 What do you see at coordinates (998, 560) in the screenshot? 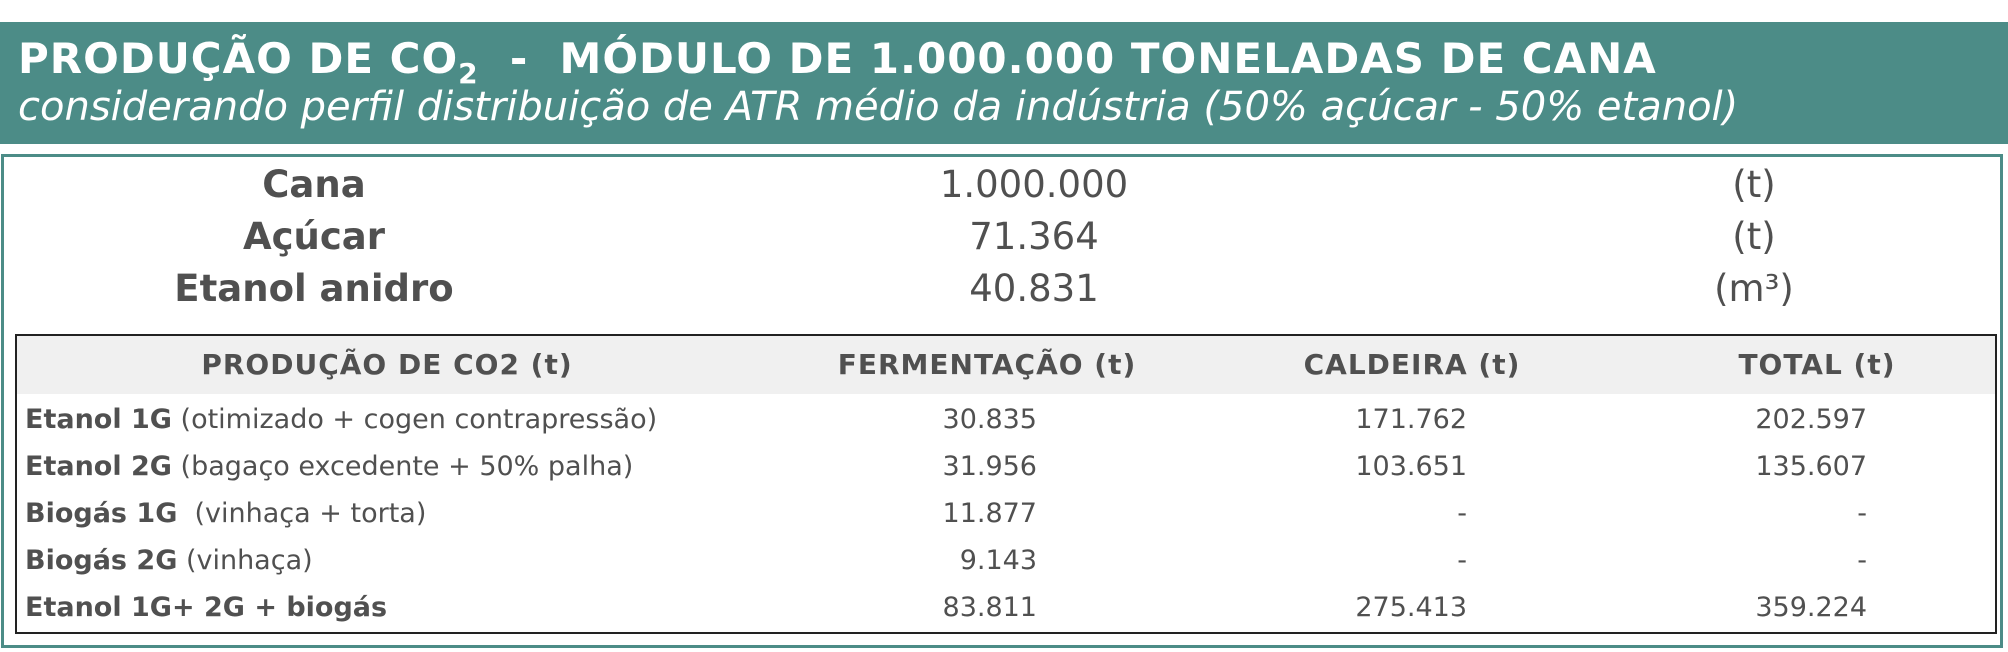
I see `cell-fermentacao: 9.143` at bounding box center [998, 560].